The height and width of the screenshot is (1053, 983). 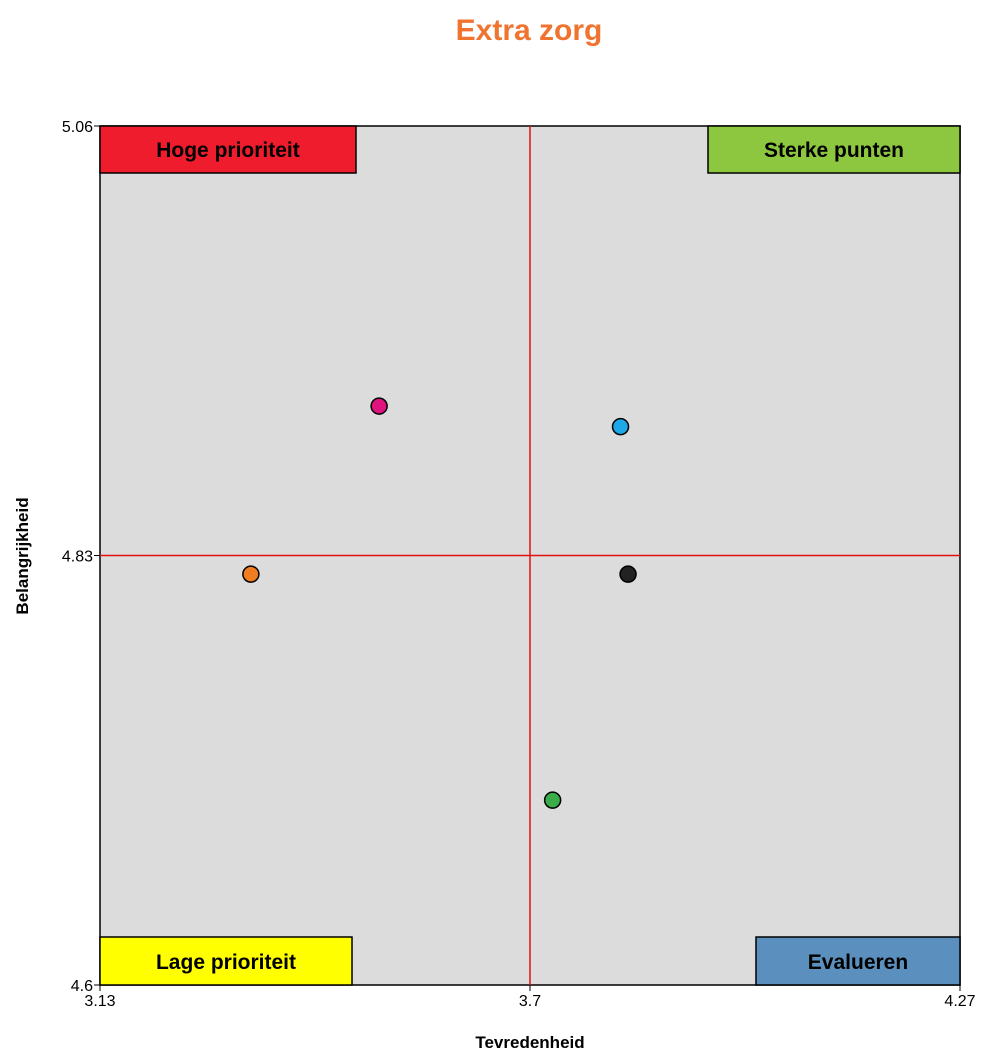 What do you see at coordinates (22, 555) in the screenshot?
I see `y-axis-title: Belangrijkheid` at bounding box center [22, 555].